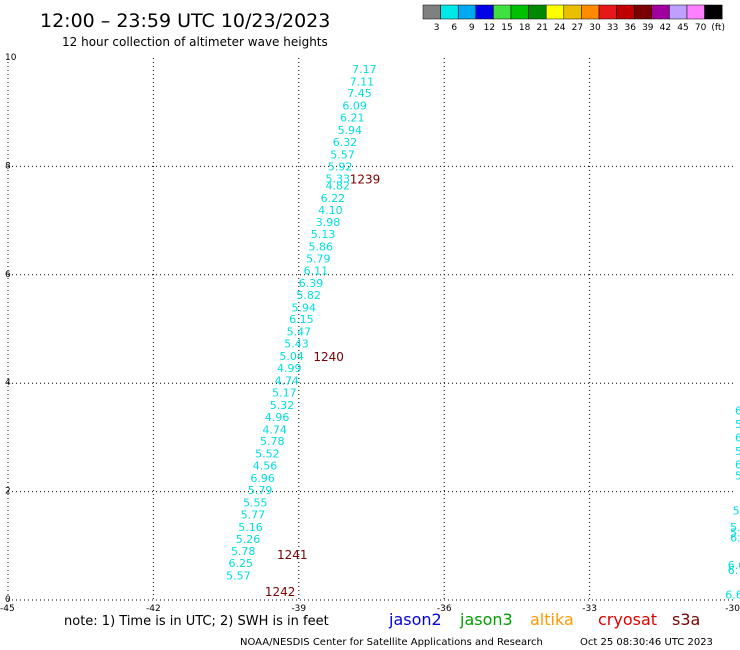 This screenshot has width=740, height=650. Describe the element at coordinates (284, 392) in the screenshot. I see `wave-height-value: 5.17` at that location.